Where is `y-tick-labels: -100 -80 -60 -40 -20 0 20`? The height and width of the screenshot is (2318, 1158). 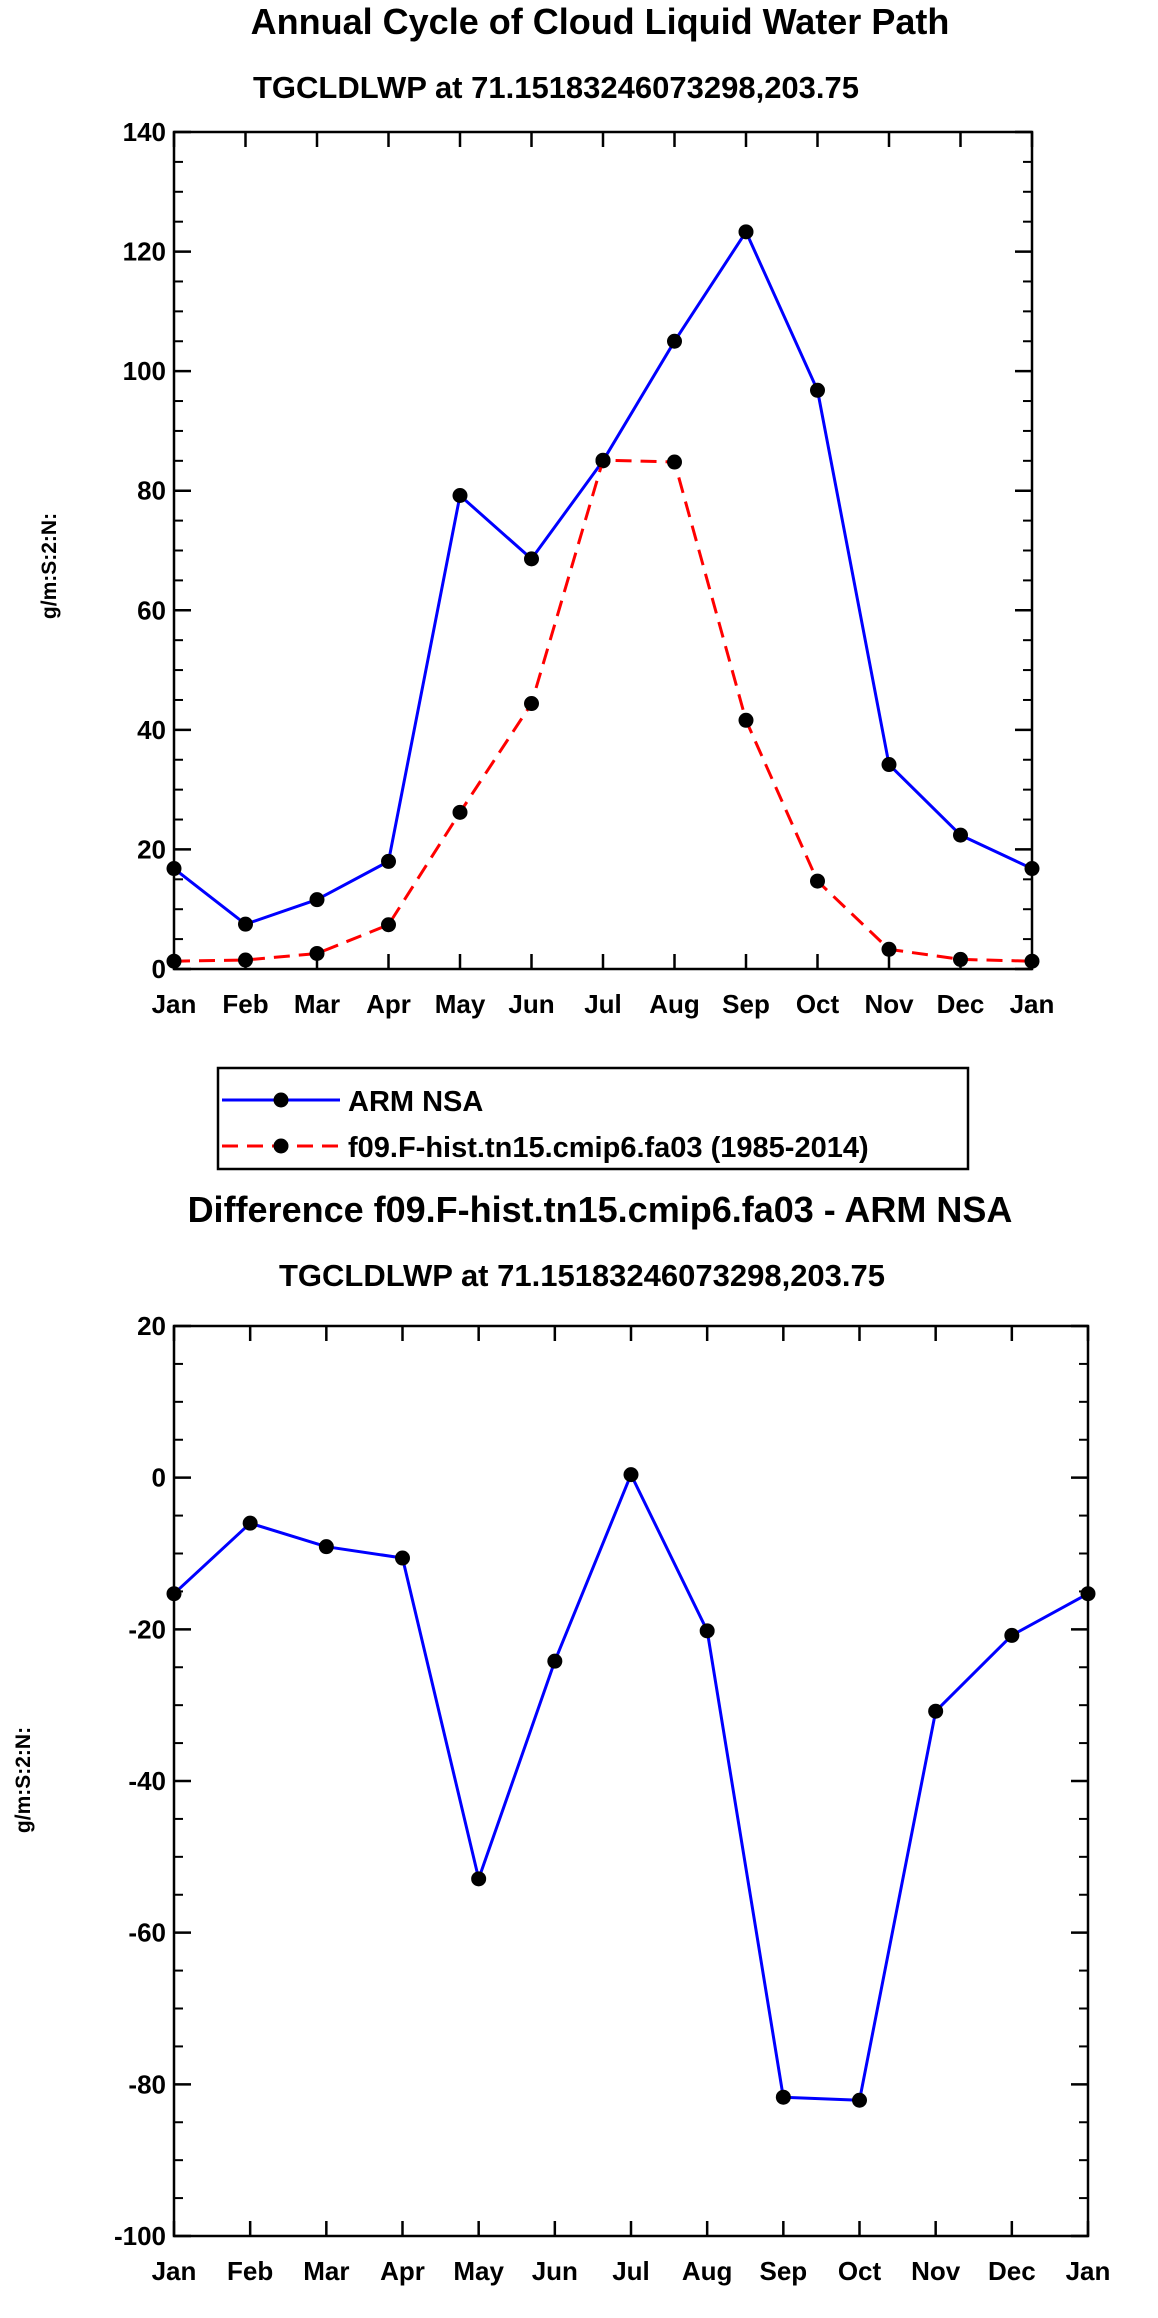 y-tick-labels: -100 -80 -60 -40 -20 0 20 is located at coordinates (140, 1781).